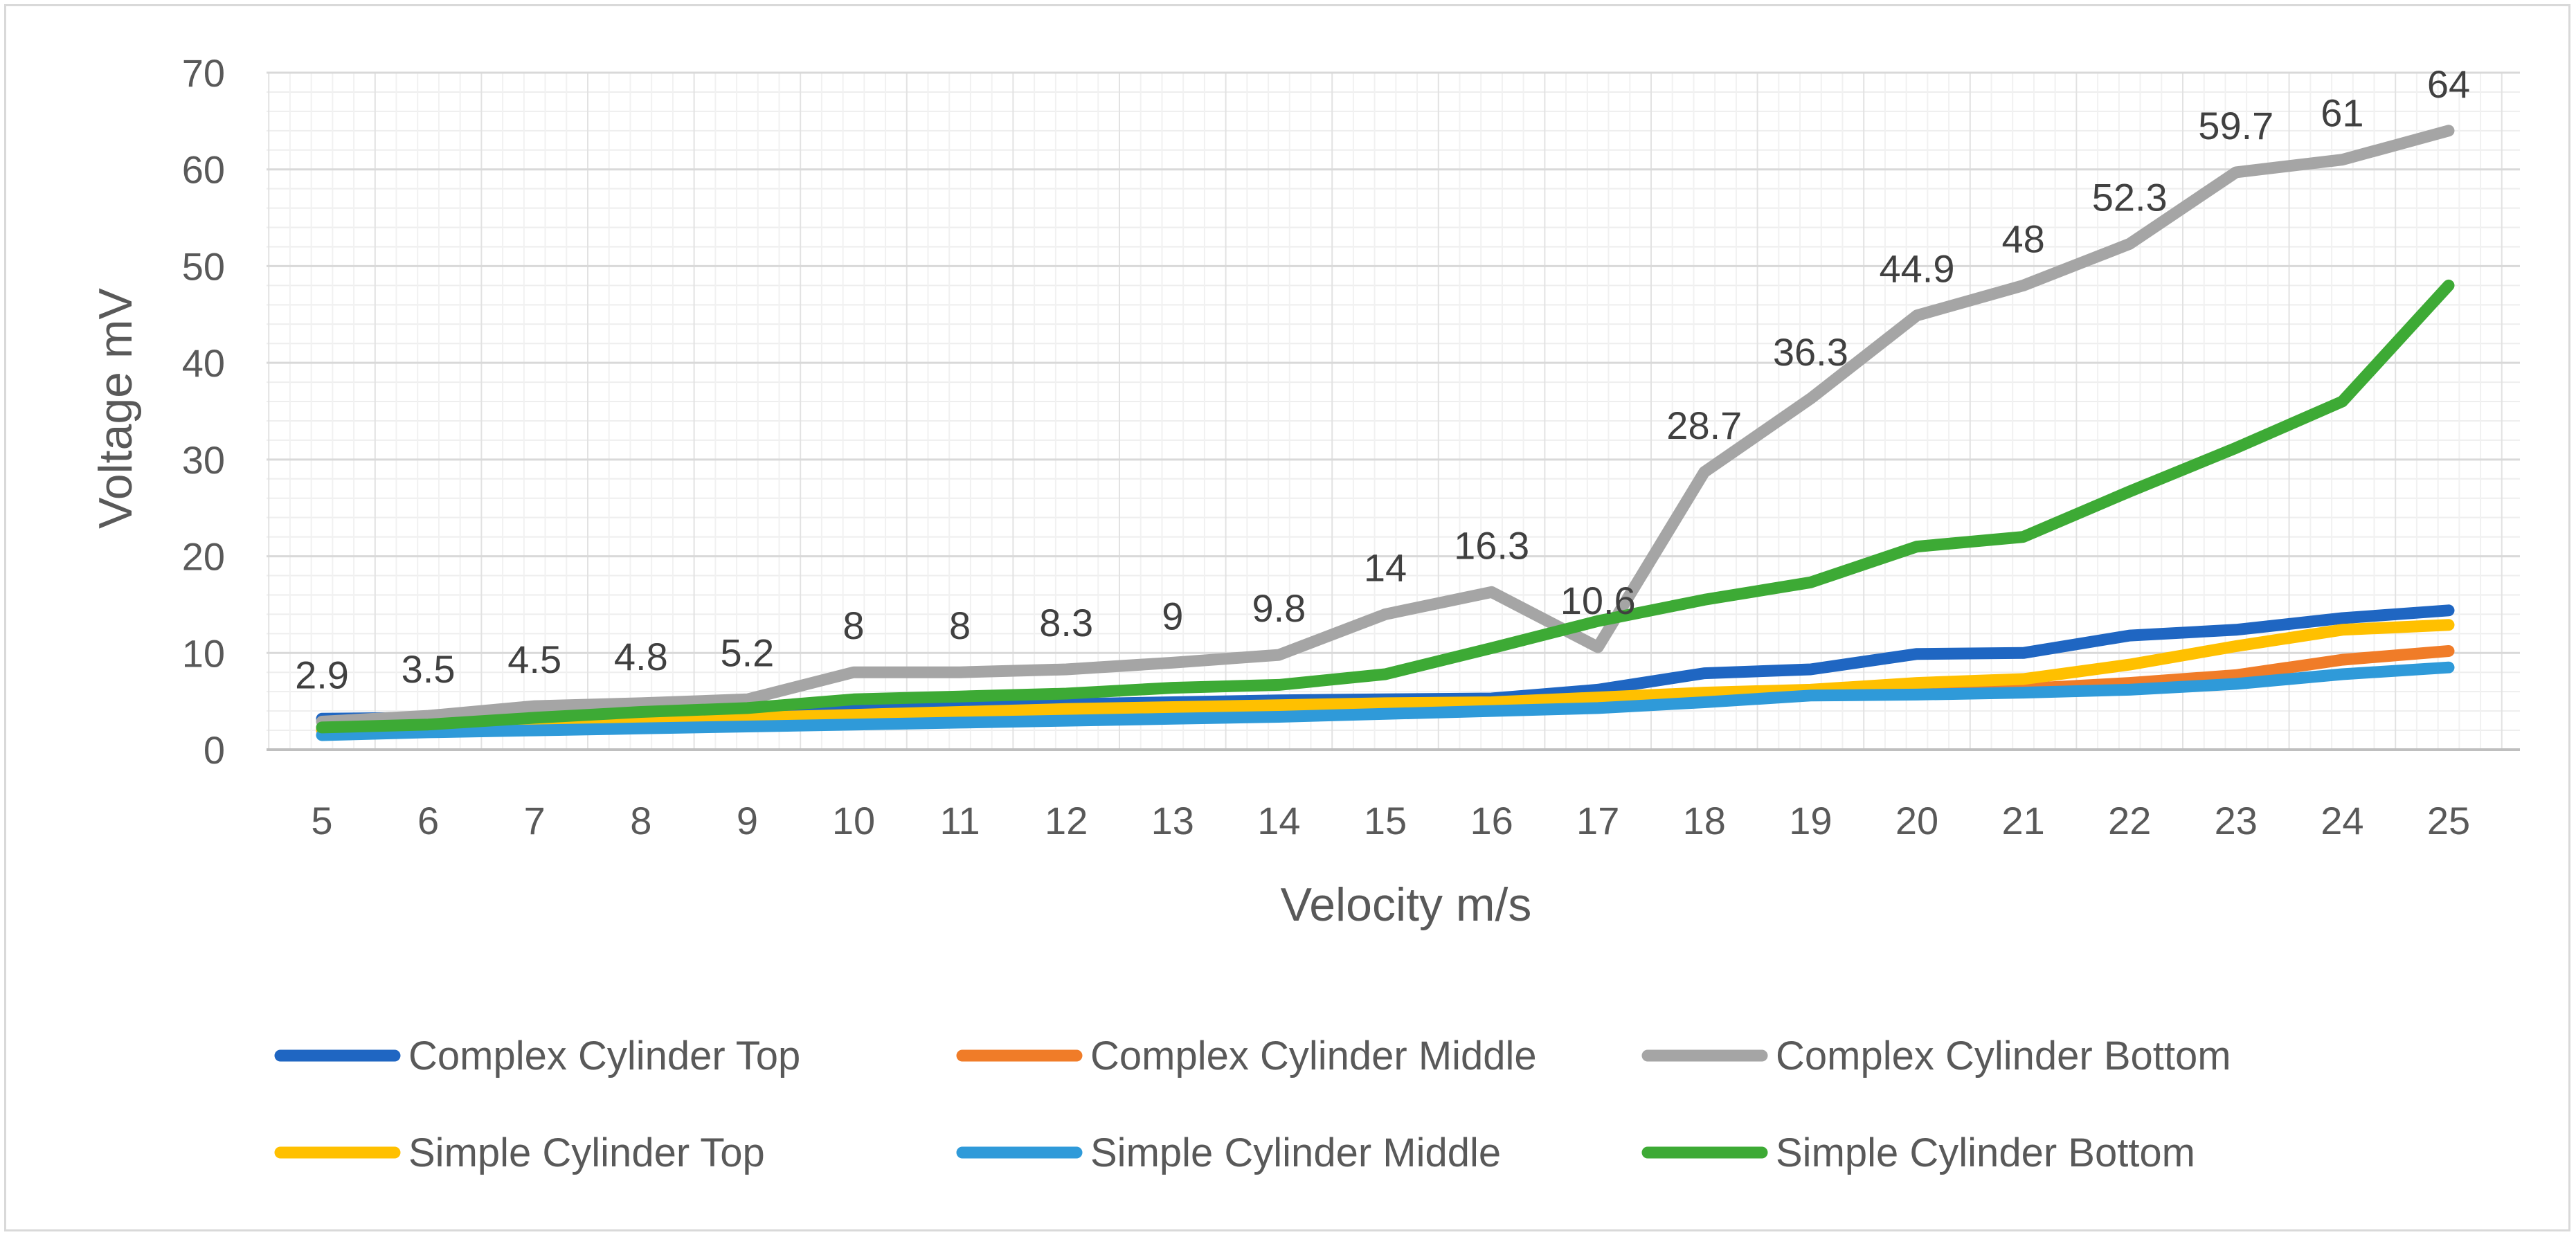  I want to click on x-tick-label: 25, so click(2449, 820).